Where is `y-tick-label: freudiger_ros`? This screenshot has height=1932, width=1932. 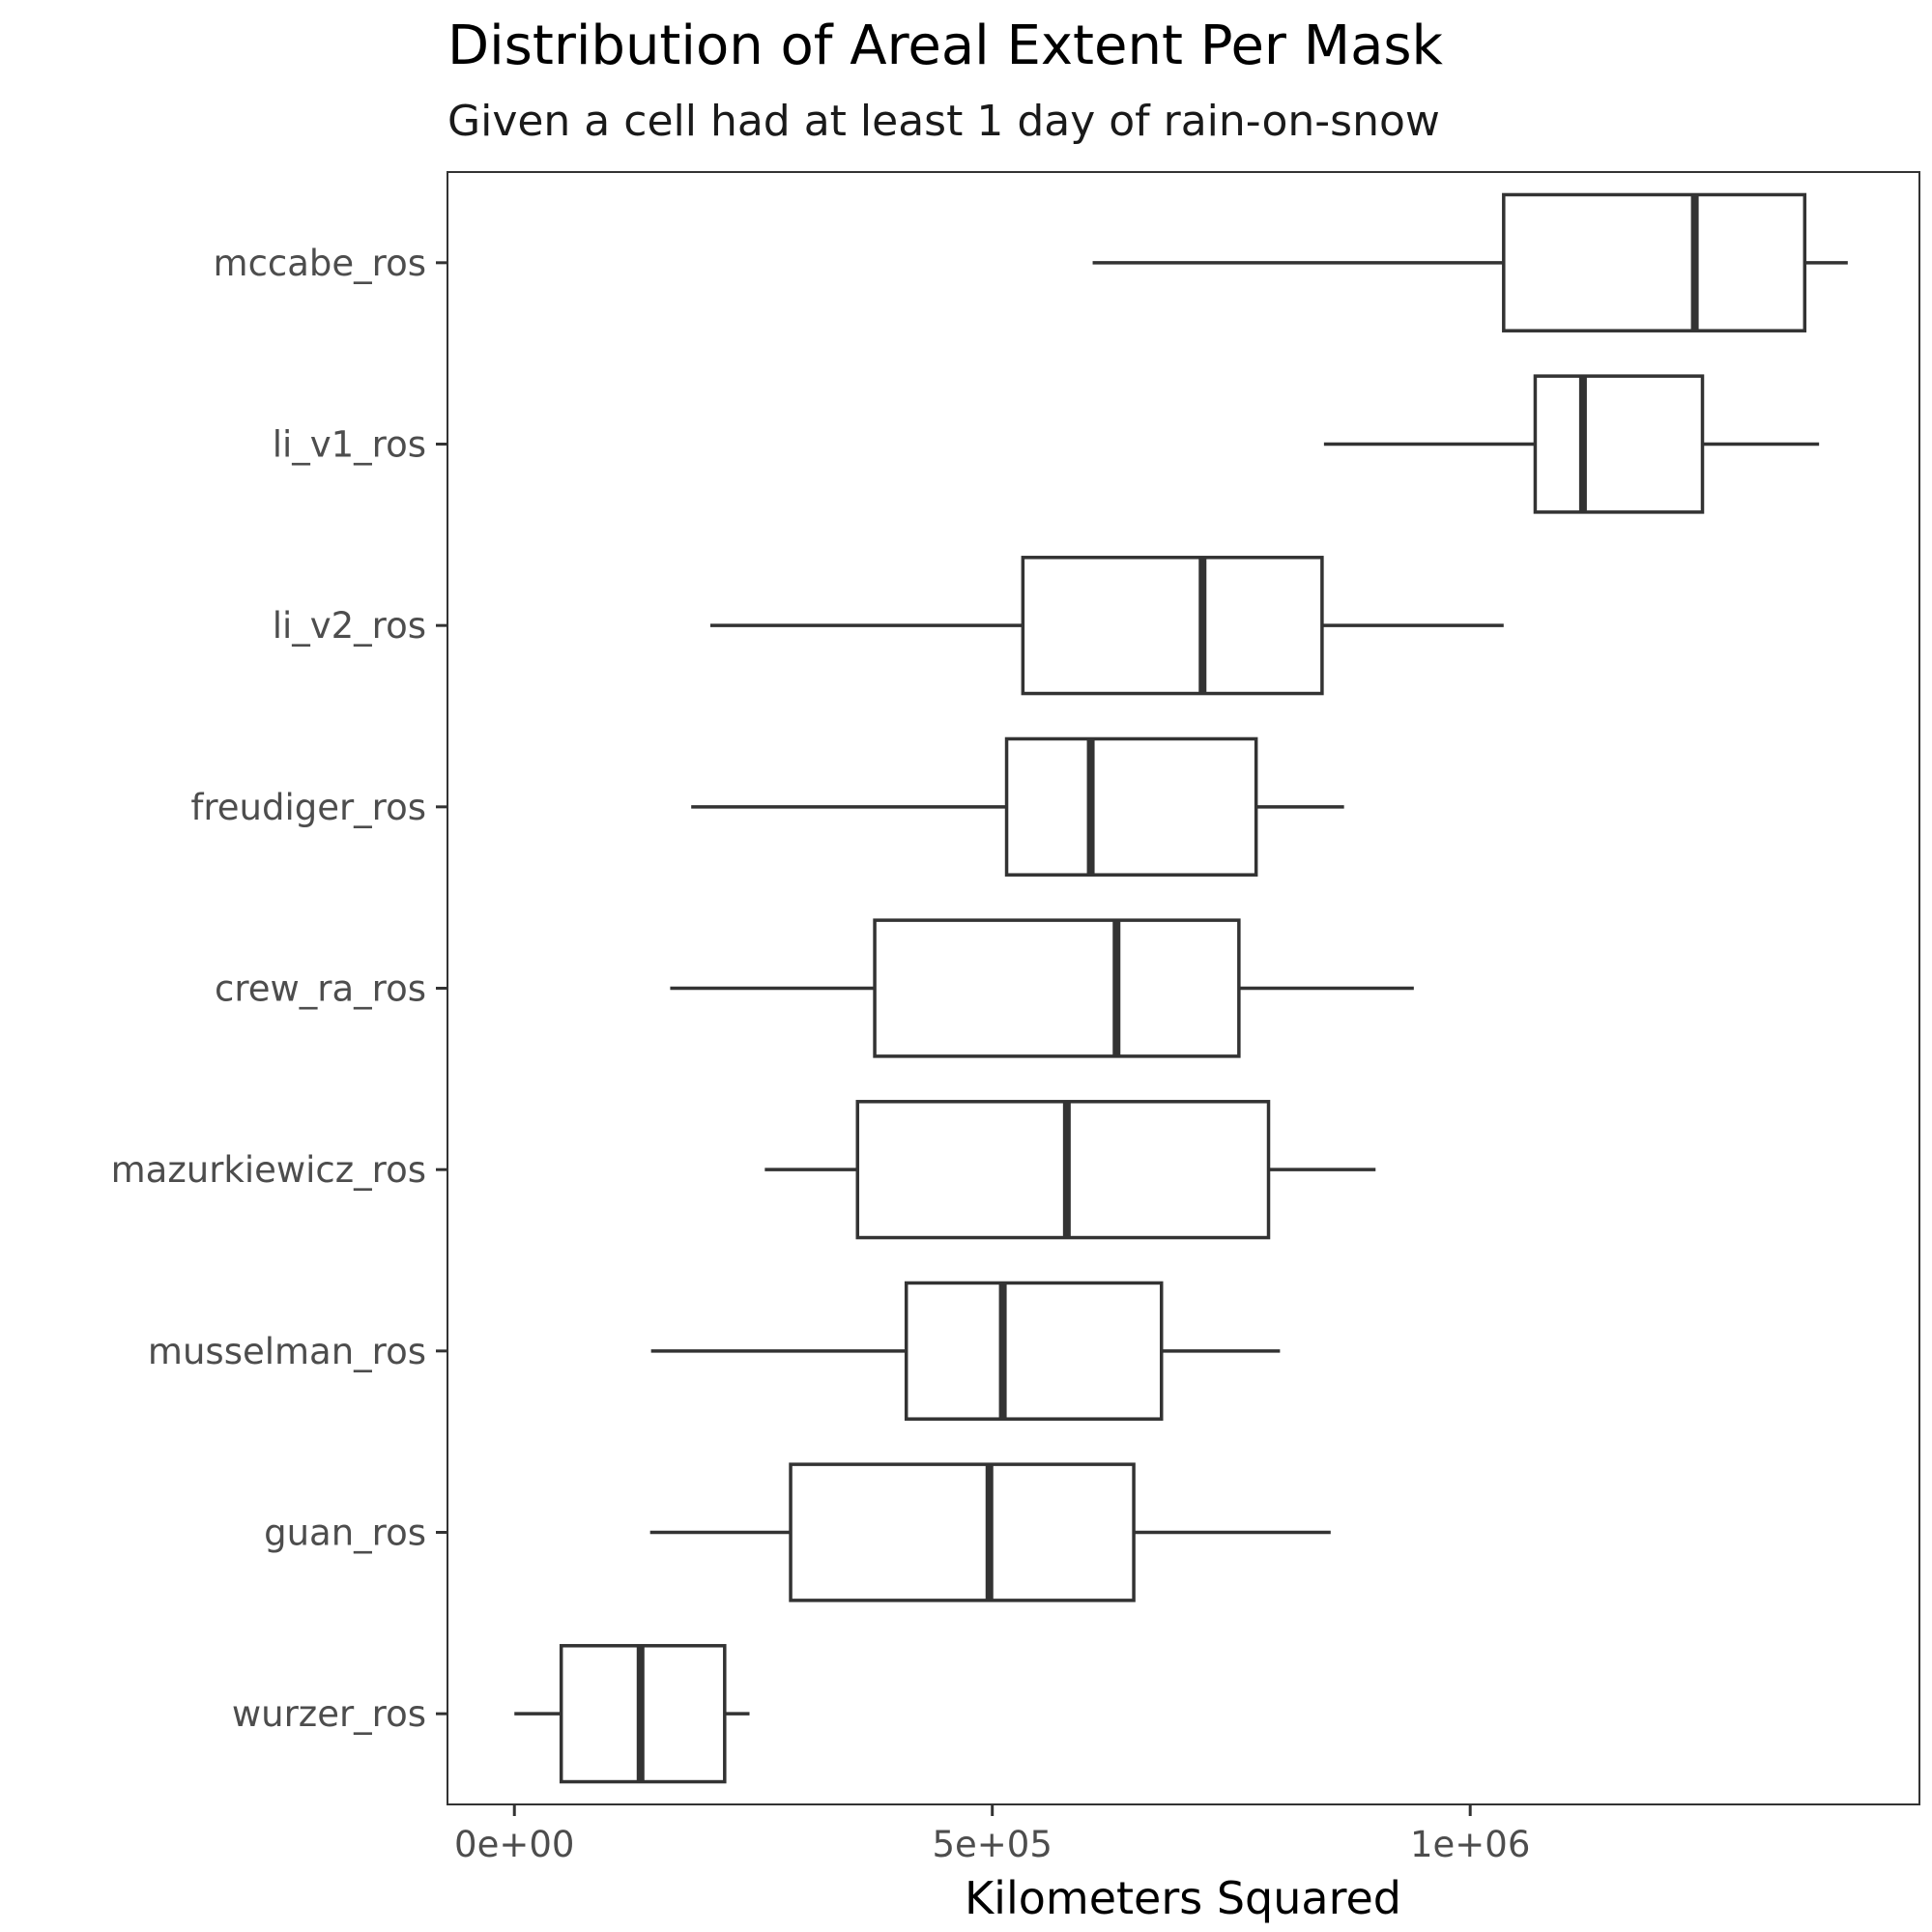 y-tick-label: freudiger_ros is located at coordinates (308, 808).